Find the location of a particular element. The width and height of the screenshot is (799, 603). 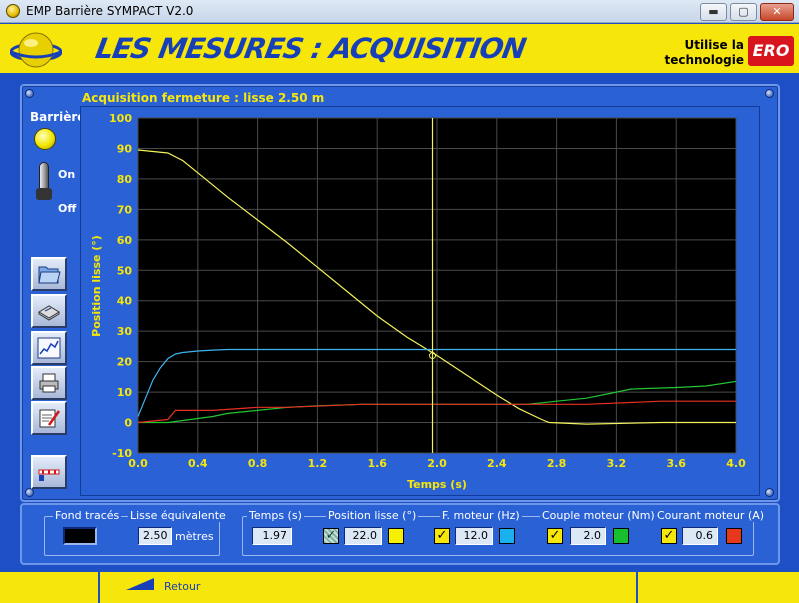

couple-value-field: 2.0 is located at coordinates (588, 536).